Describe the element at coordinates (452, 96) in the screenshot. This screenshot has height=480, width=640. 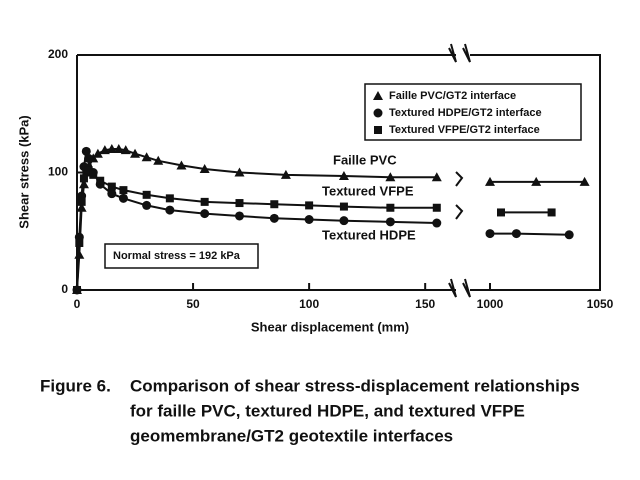
I see `legend-label: Faille PVC/GT2 interface` at that location.